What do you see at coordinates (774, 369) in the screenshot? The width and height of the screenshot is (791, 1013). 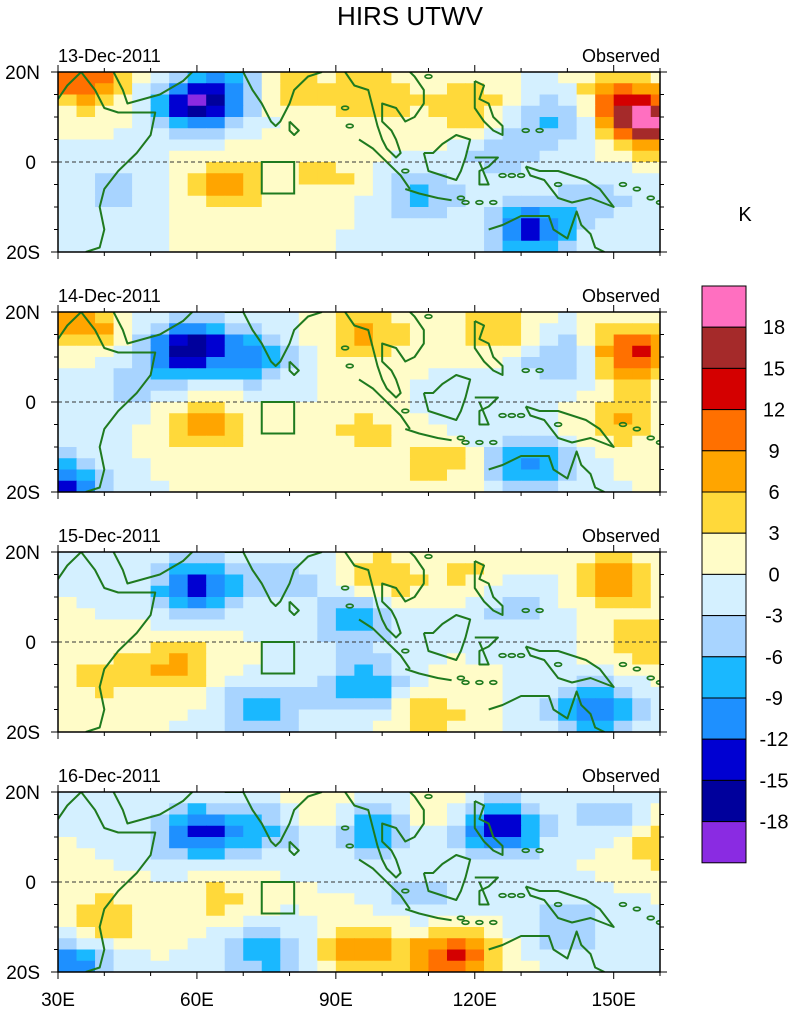 I see `colorbar-tick-label: 15` at bounding box center [774, 369].